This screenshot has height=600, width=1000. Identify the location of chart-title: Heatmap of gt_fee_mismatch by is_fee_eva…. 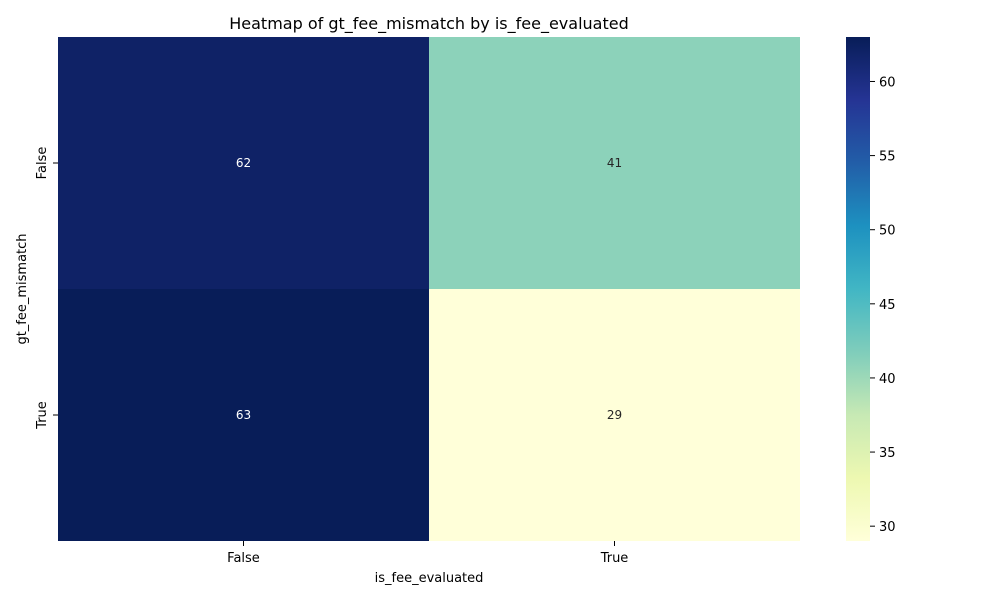
(429, 24).